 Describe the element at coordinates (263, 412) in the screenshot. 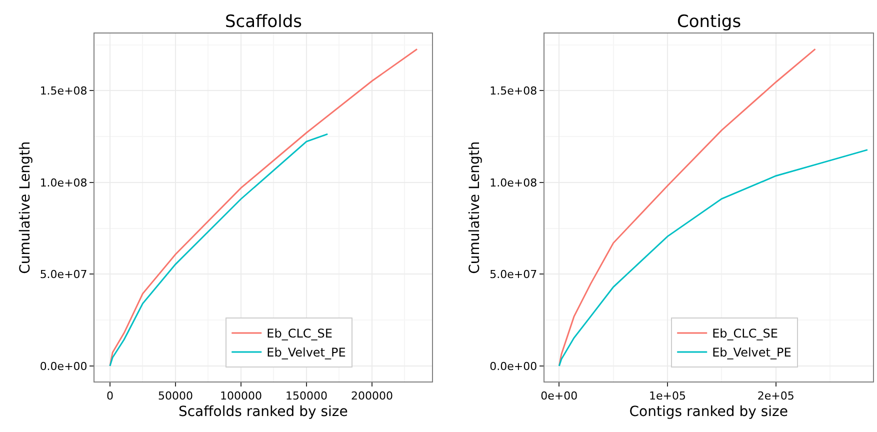

I see `x-axis-title: Scaffolds ranked by size` at that location.